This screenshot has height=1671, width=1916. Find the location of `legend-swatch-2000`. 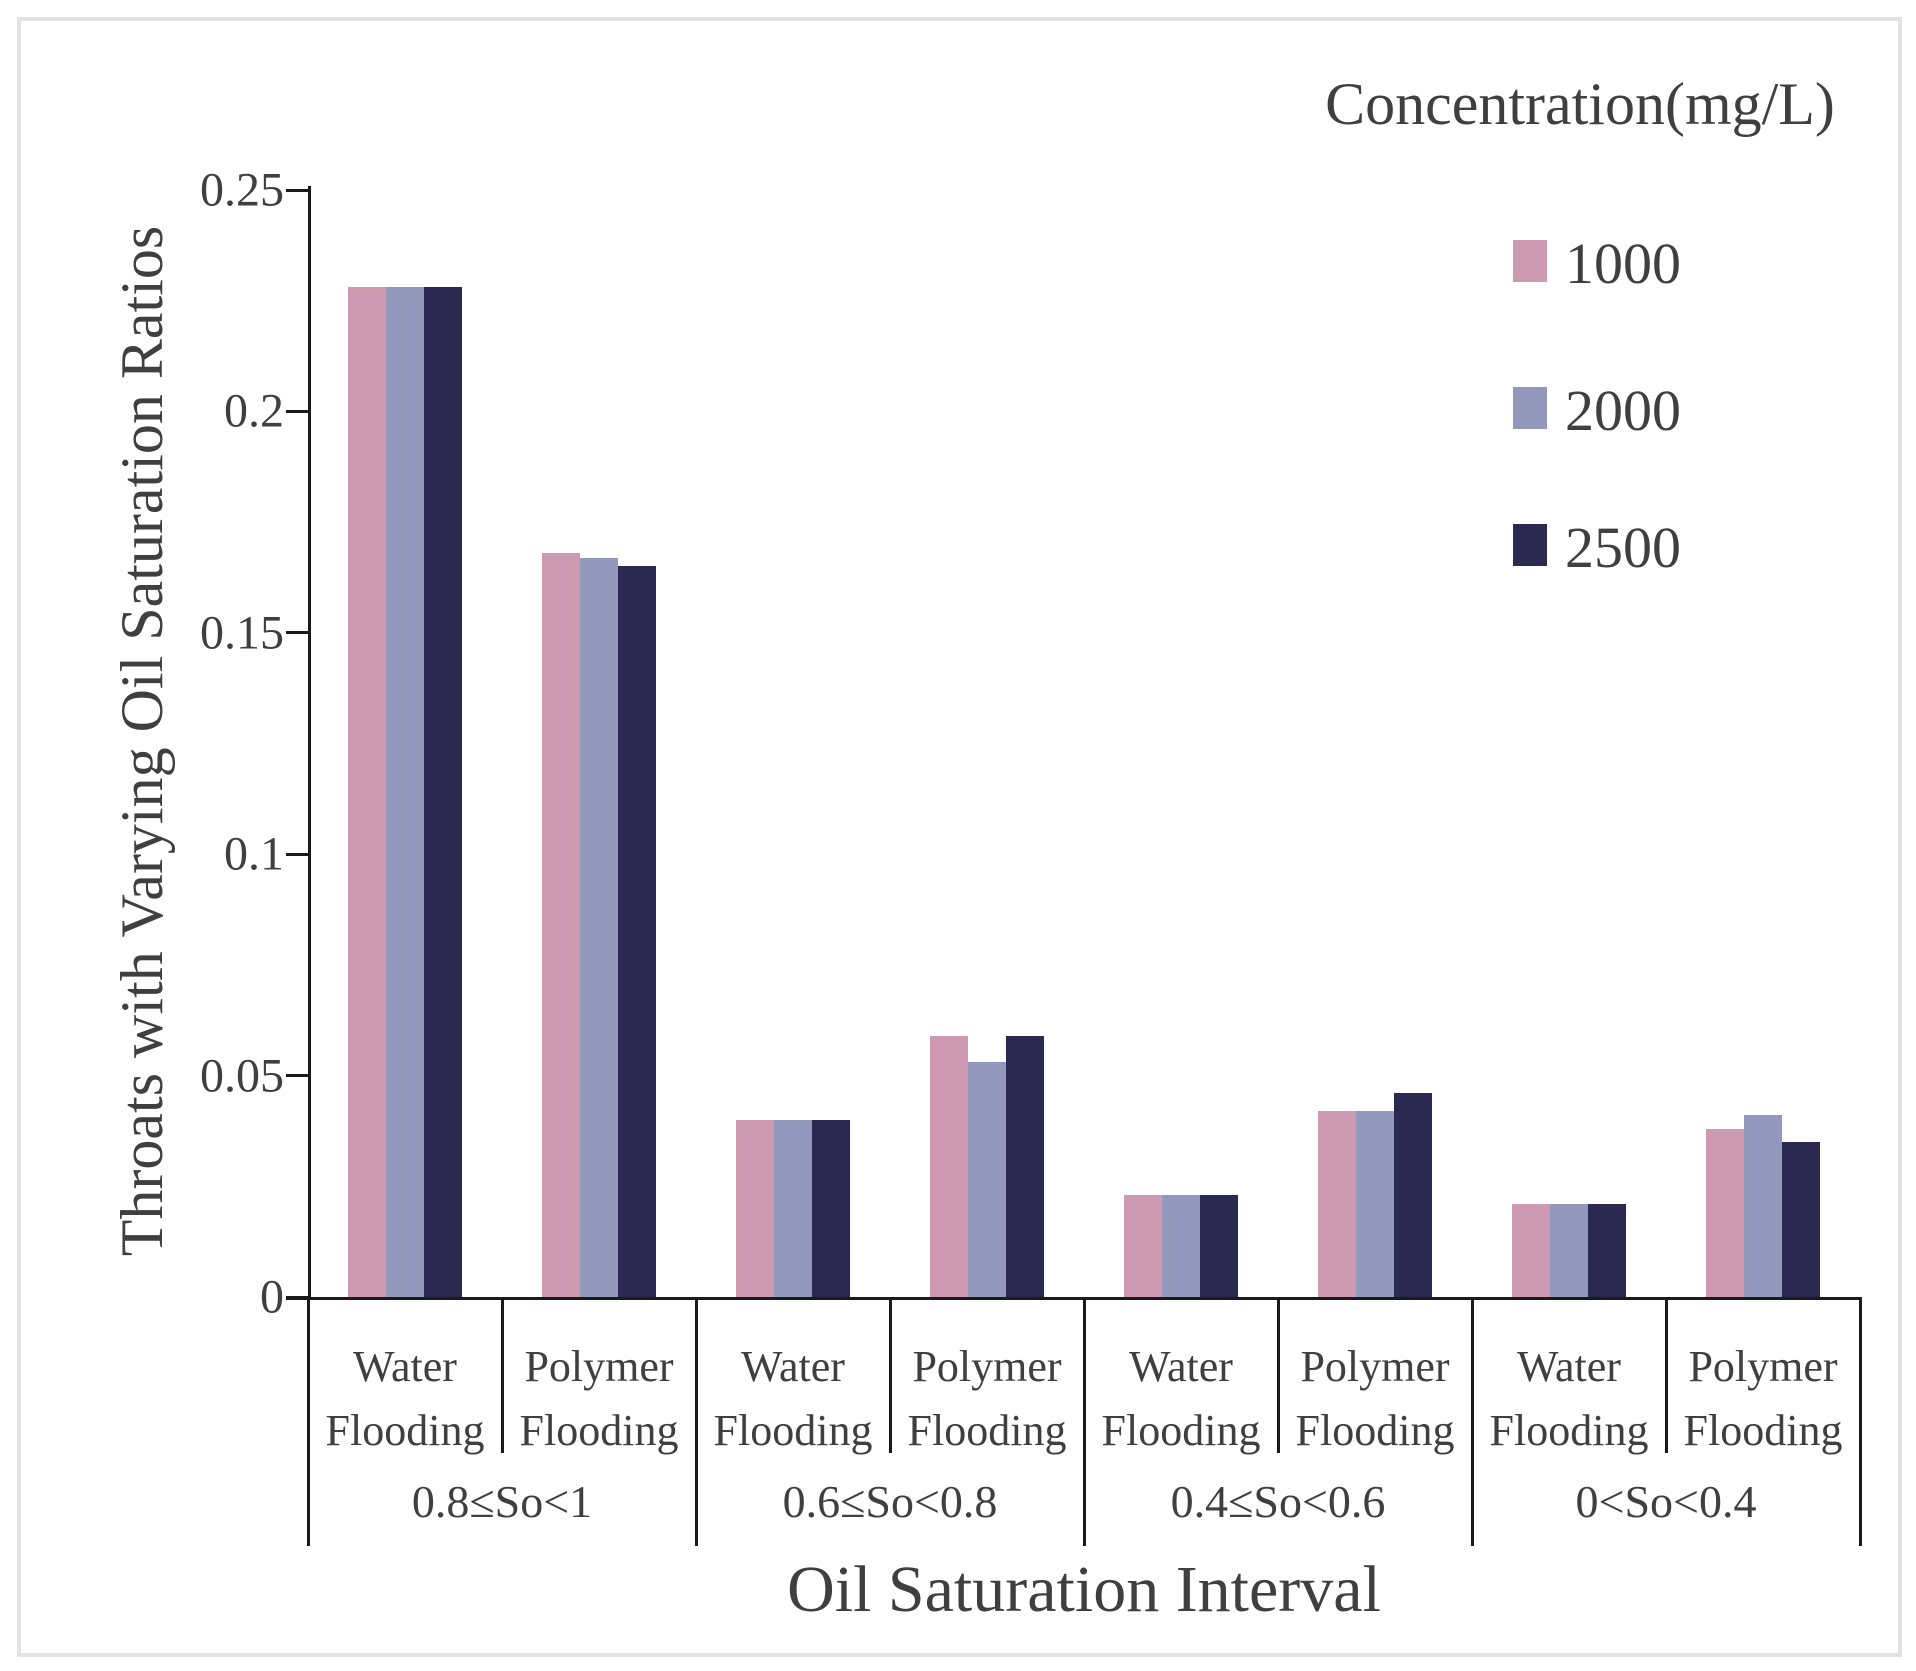

legend-swatch-2000 is located at coordinates (1530, 408).